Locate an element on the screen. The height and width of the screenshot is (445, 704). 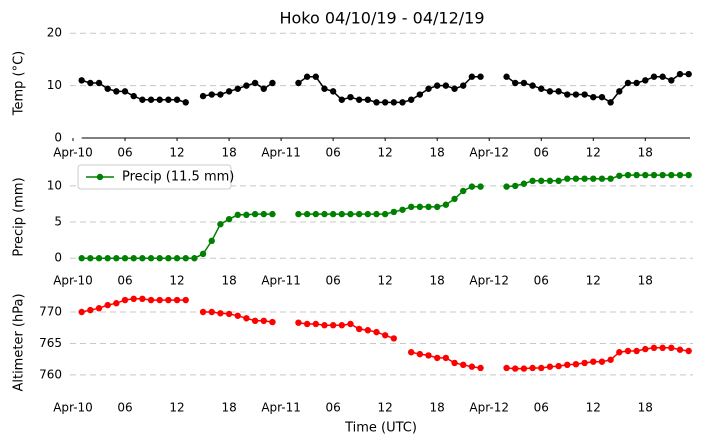
legend-label: Precip (11.5 mm) is located at coordinates (178, 177).